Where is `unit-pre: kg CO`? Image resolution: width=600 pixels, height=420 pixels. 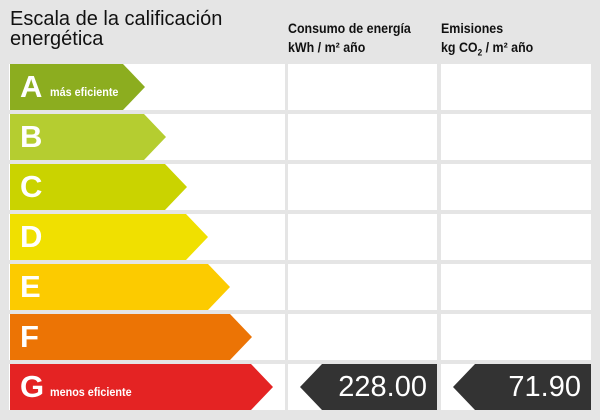 unit-pre: kg CO is located at coordinates (459, 47).